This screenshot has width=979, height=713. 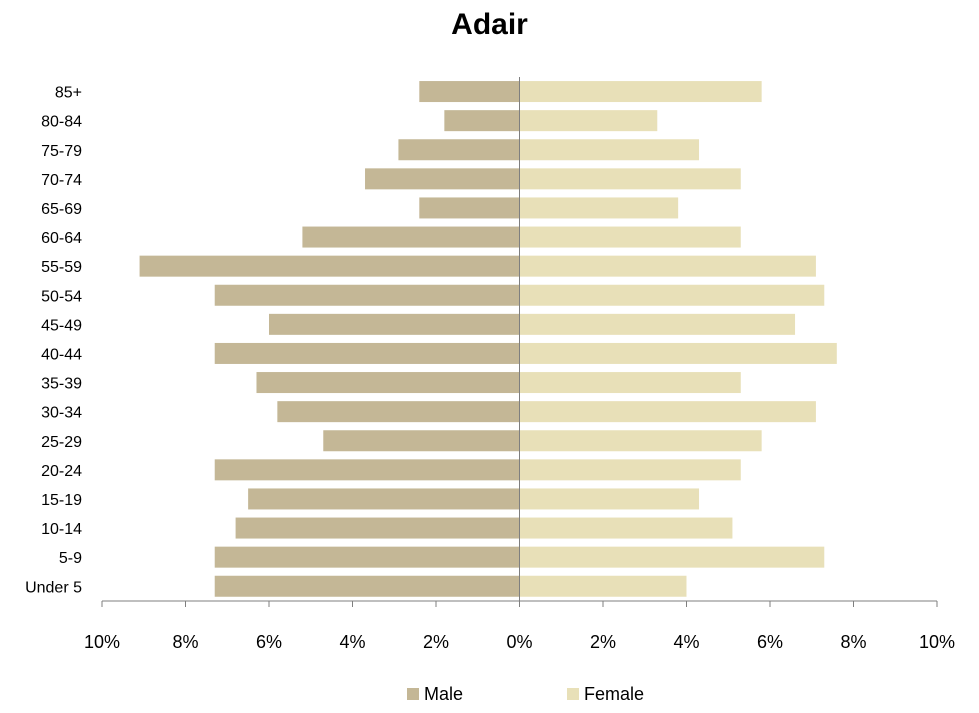 What do you see at coordinates (61, 354) in the screenshot?
I see `category-label: 40-44` at bounding box center [61, 354].